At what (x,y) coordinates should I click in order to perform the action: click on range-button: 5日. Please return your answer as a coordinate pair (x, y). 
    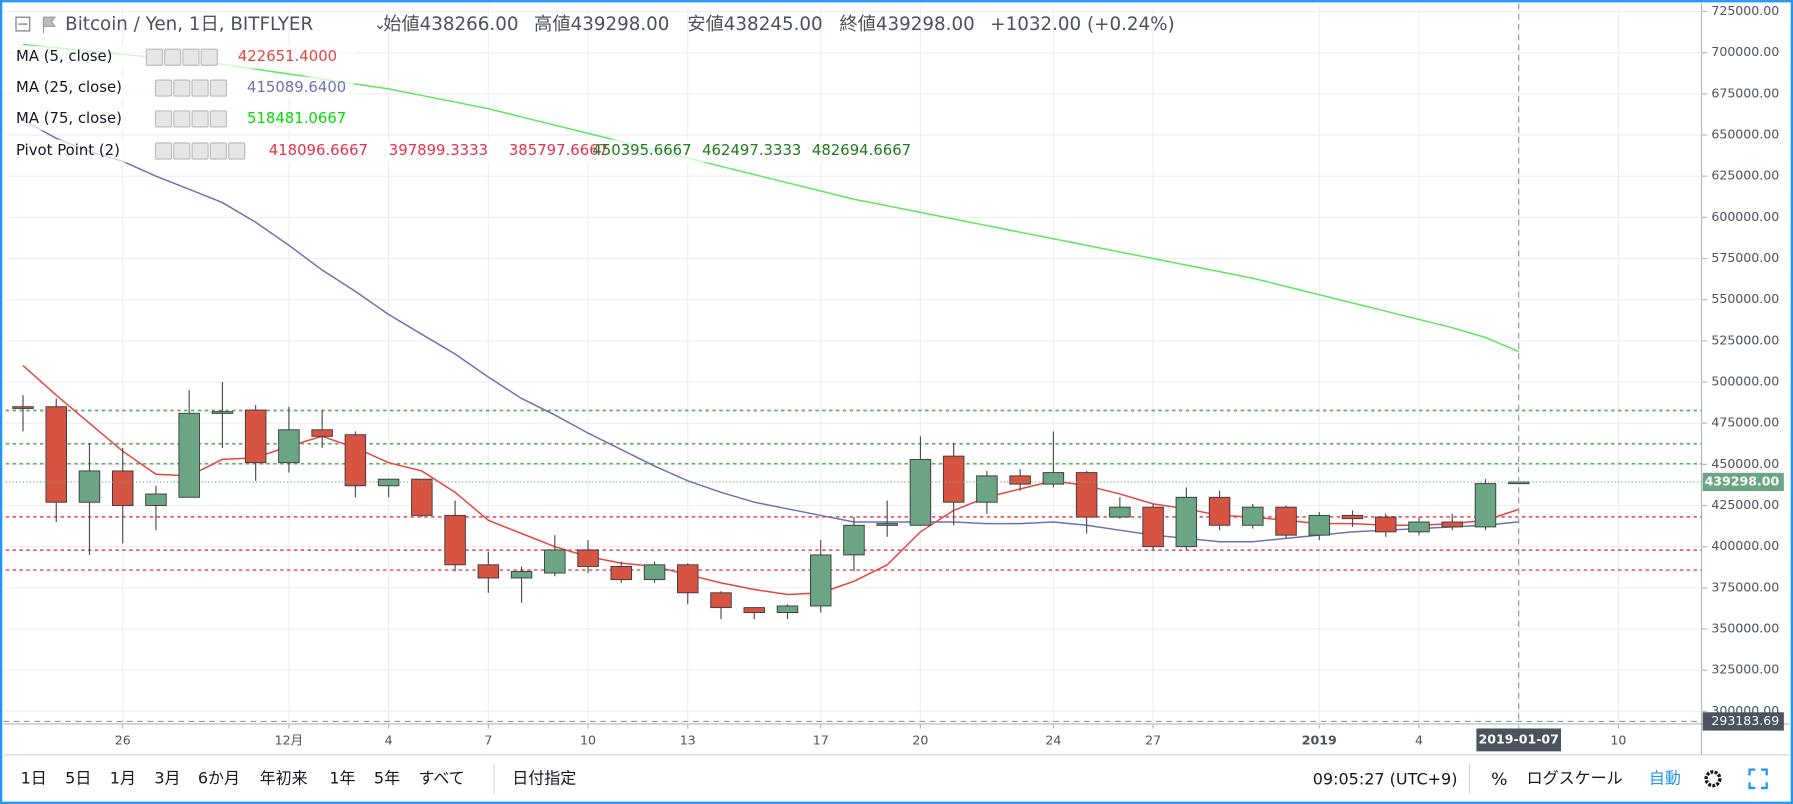
    Looking at the image, I should click on (78, 777).